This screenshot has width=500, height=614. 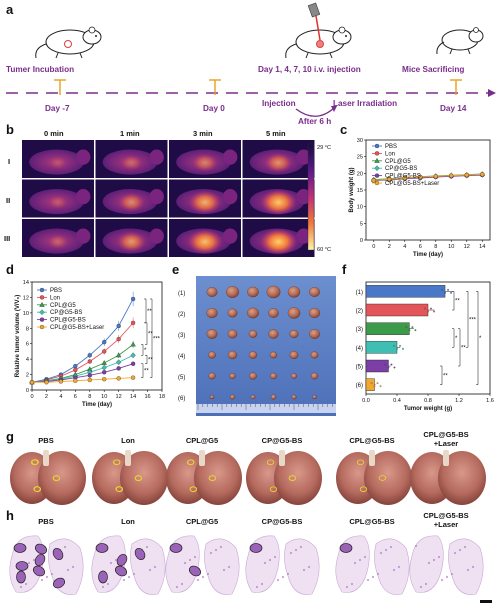 I want to click on y-tick-label: 25, so click(x=360, y=158).